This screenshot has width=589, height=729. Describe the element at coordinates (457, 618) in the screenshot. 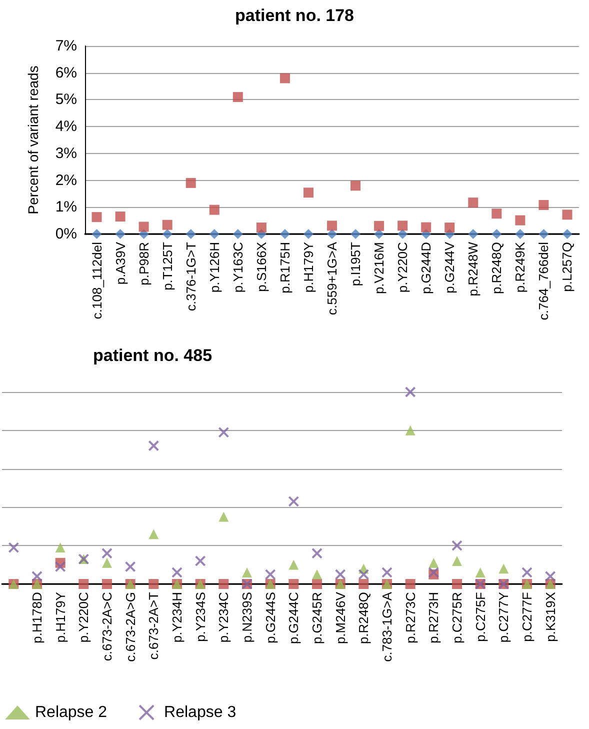

I see `x-tick-label: p.C275R` at that location.